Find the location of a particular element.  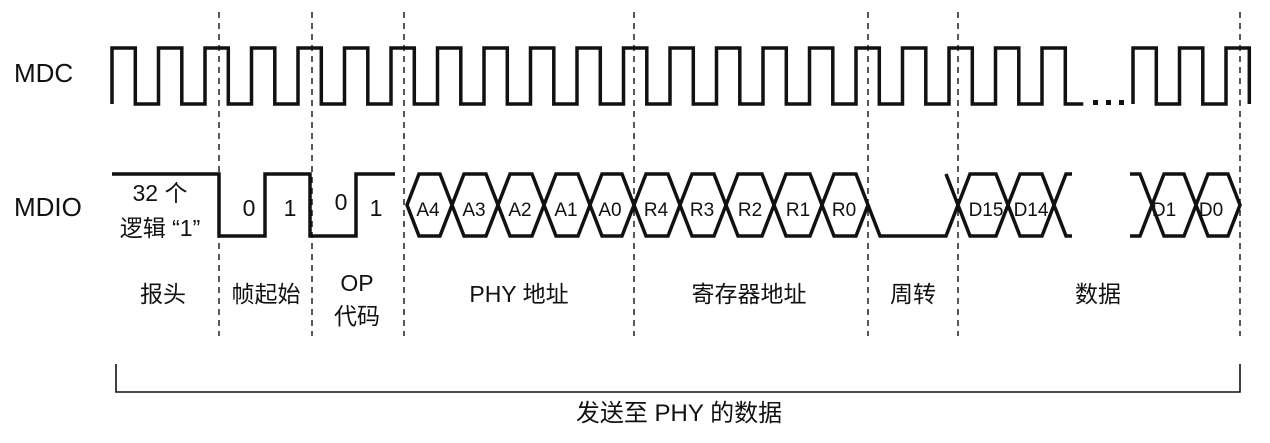

mdc-signal-label: MDC is located at coordinates (43, 73).